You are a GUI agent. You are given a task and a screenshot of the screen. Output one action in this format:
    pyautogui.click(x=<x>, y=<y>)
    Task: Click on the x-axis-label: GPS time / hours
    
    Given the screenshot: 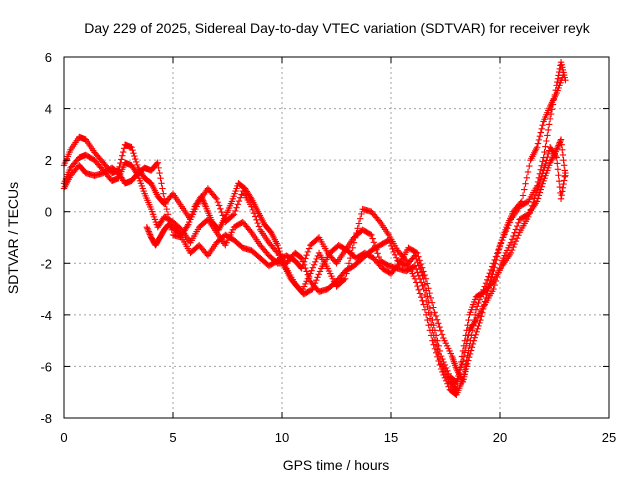 What is the action you would take?
    pyautogui.click(x=336, y=465)
    